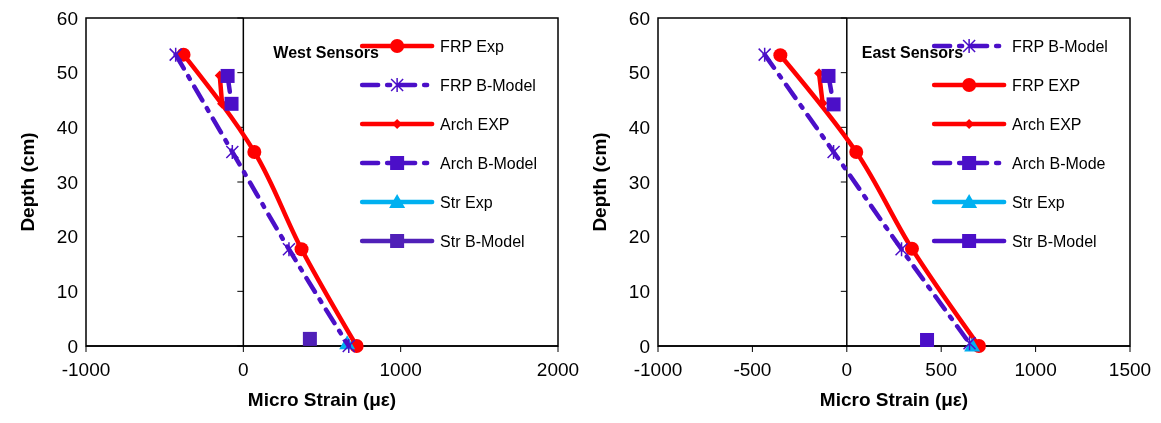 The height and width of the screenshot is (423, 1161). I want to click on text: West Sensors, so click(326, 52).